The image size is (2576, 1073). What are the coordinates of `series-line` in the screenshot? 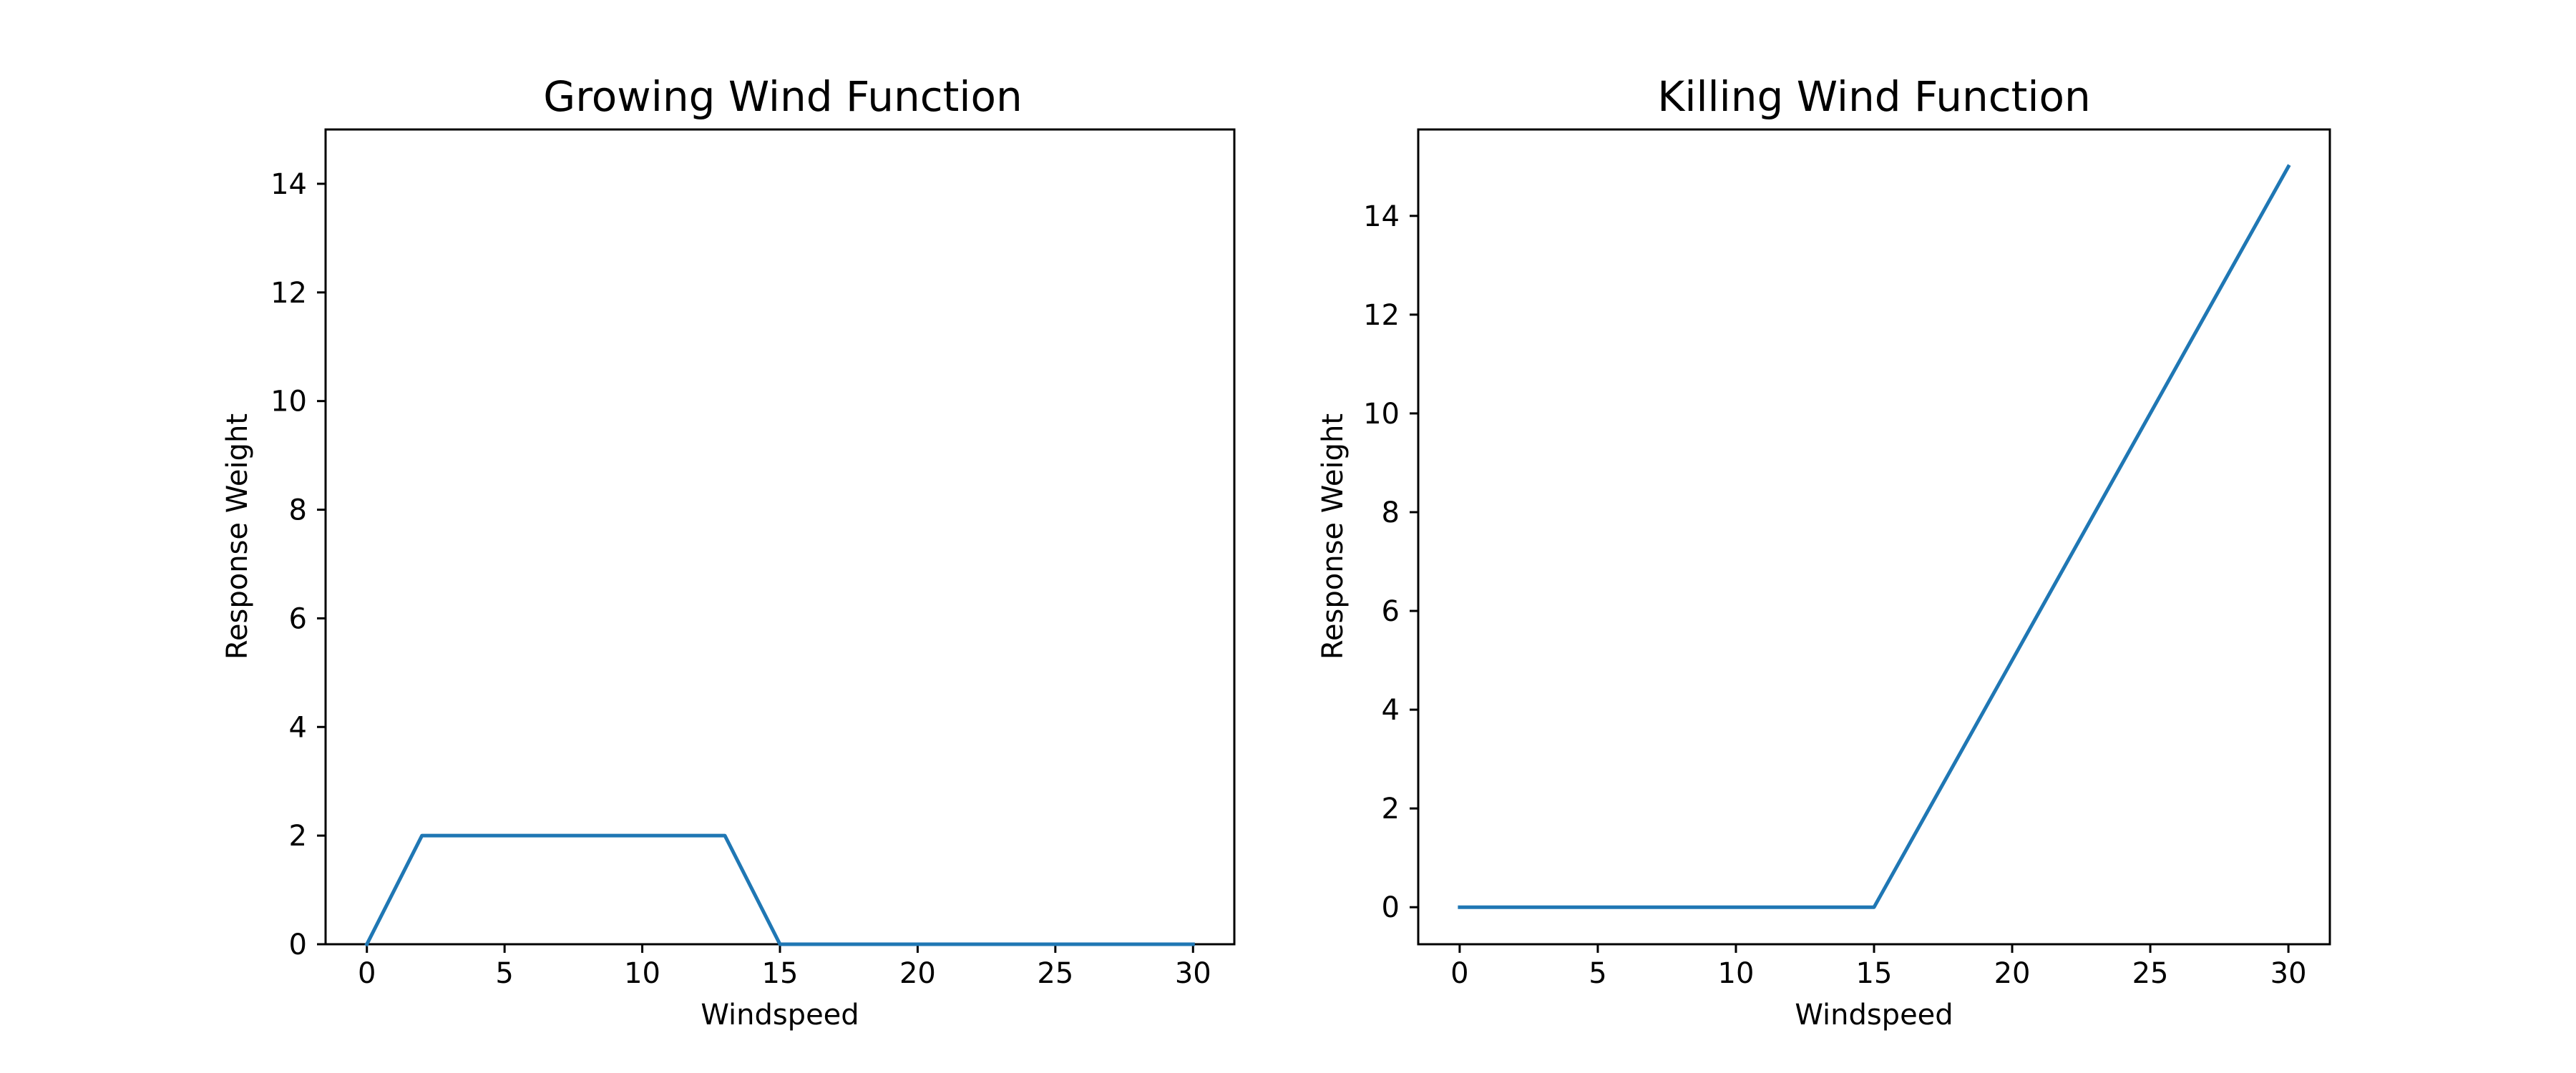 It's located at (779, 890).